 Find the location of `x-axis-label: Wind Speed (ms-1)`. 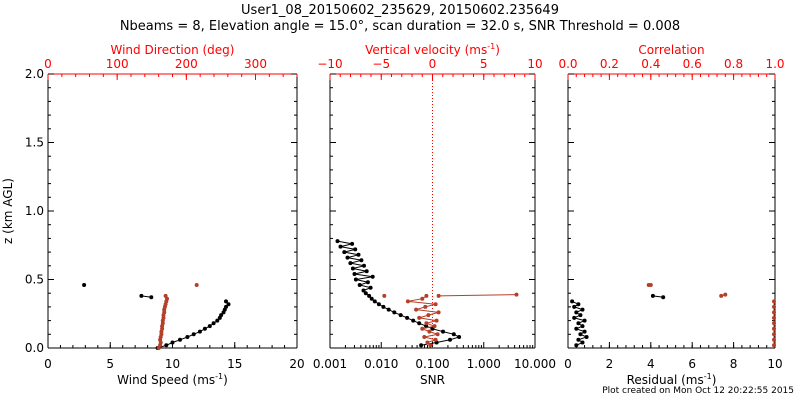

x-axis-label: Wind Speed (ms-1) is located at coordinates (172, 379).